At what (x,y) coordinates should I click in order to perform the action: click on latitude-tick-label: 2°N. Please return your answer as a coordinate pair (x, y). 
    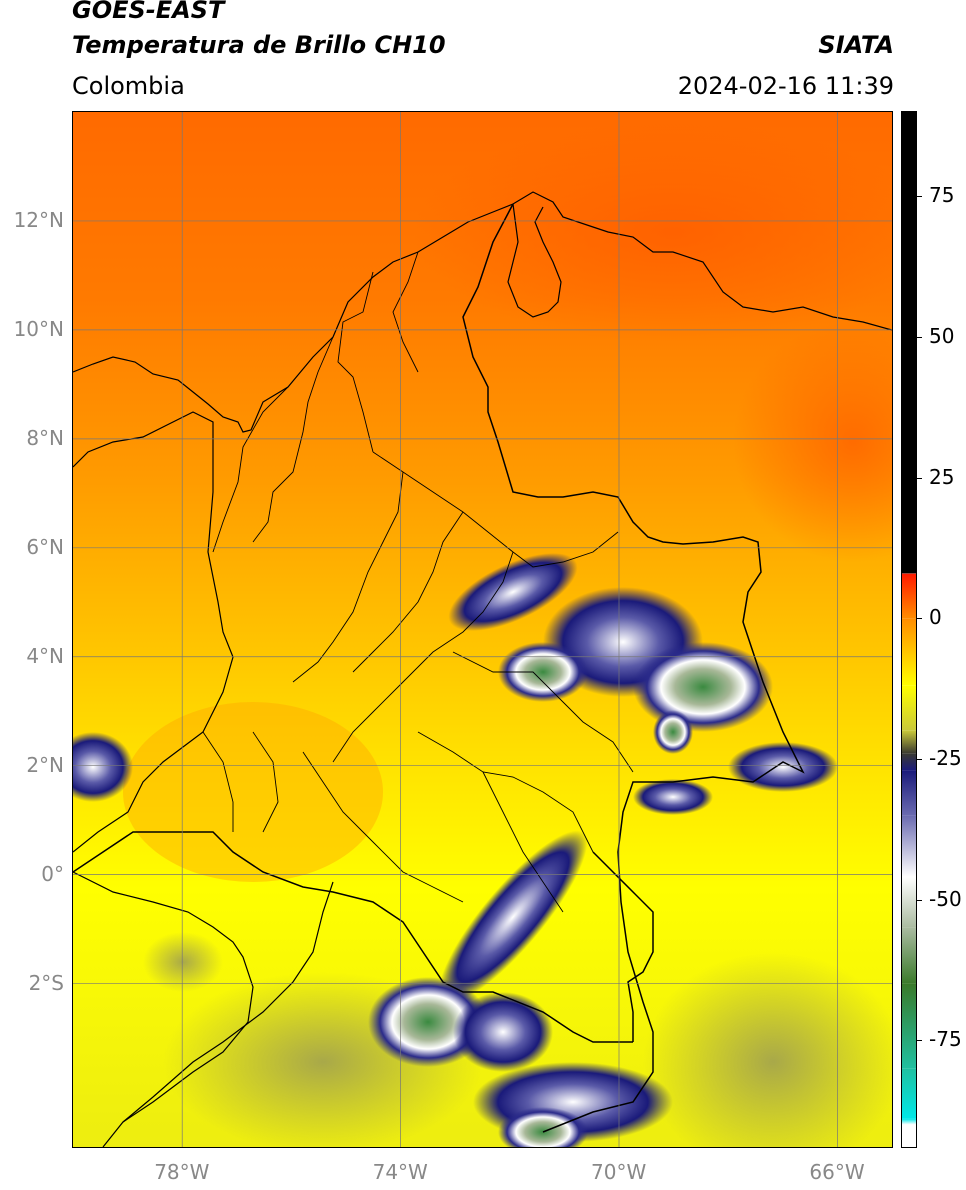
    Looking at the image, I should click on (45, 764).